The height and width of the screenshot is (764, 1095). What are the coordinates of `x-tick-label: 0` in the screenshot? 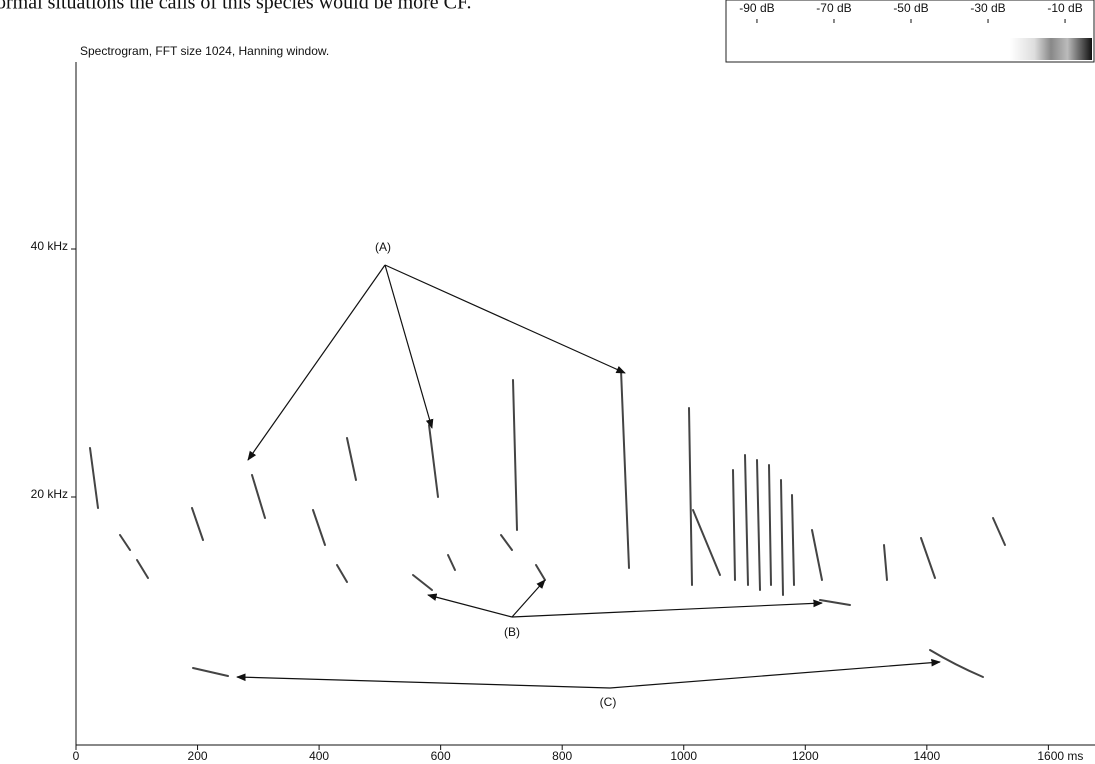 It's located at (76, 756).